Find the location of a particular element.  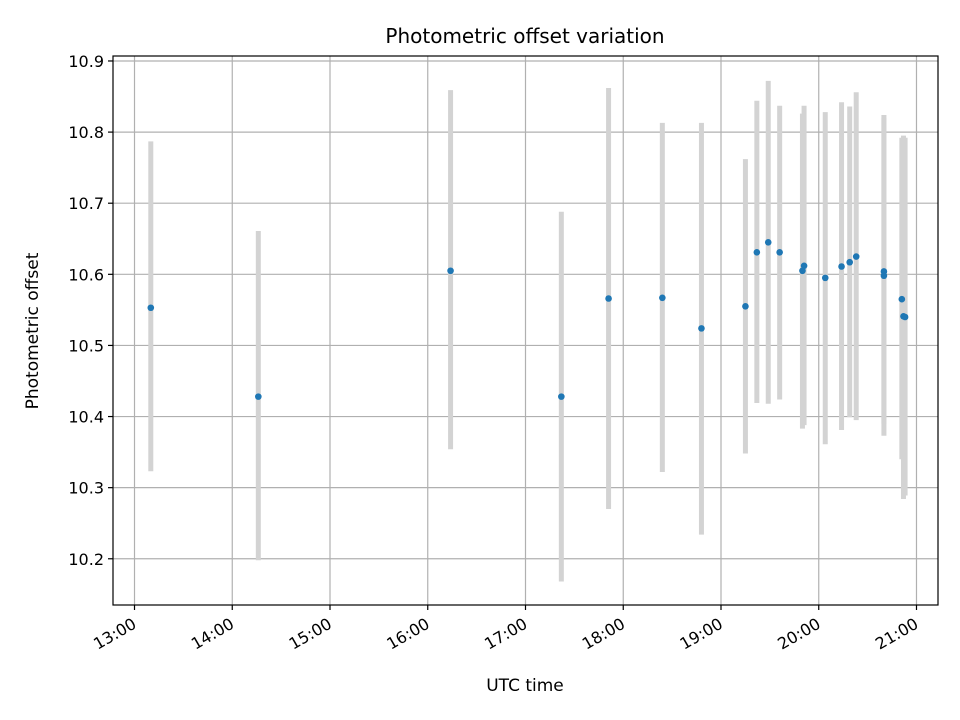

y-tick-label: 10.5 is located at coordinates (86, 345).